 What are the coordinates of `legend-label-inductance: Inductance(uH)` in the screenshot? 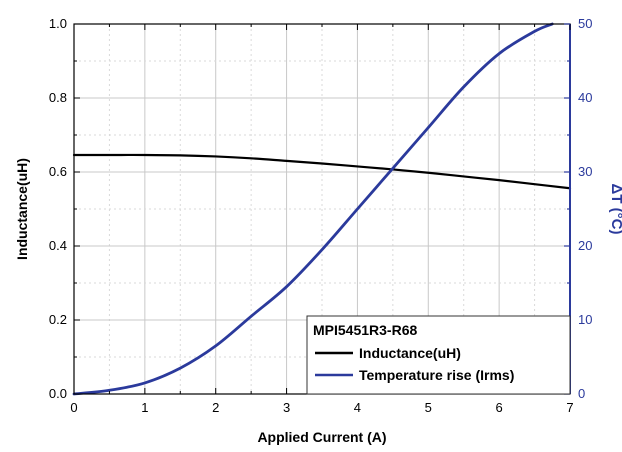 It's located at (410, 353).